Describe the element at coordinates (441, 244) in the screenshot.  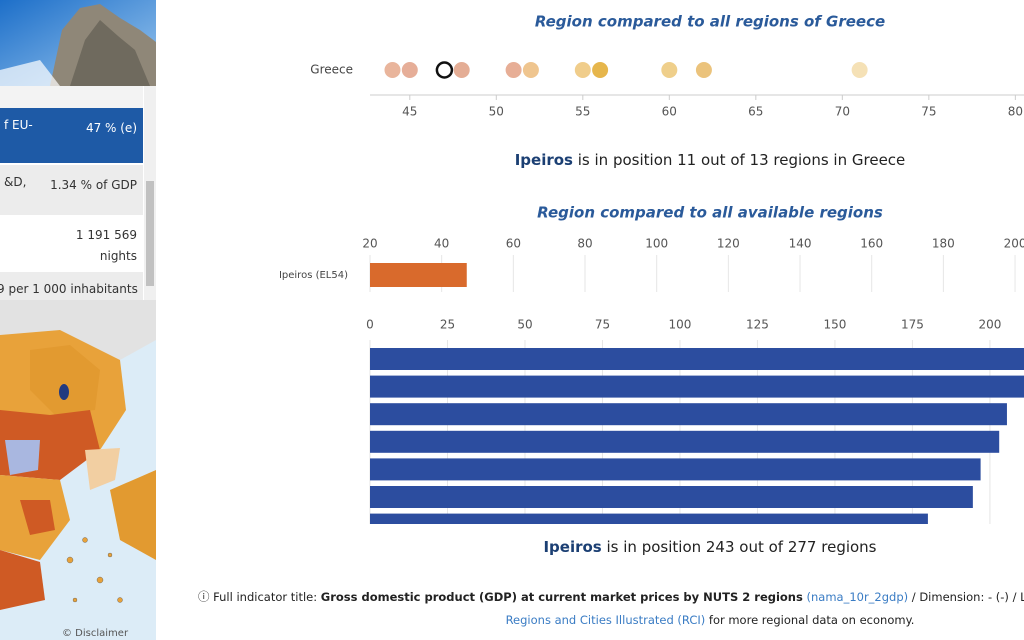
I see `x-tick-label: 40` at that location.